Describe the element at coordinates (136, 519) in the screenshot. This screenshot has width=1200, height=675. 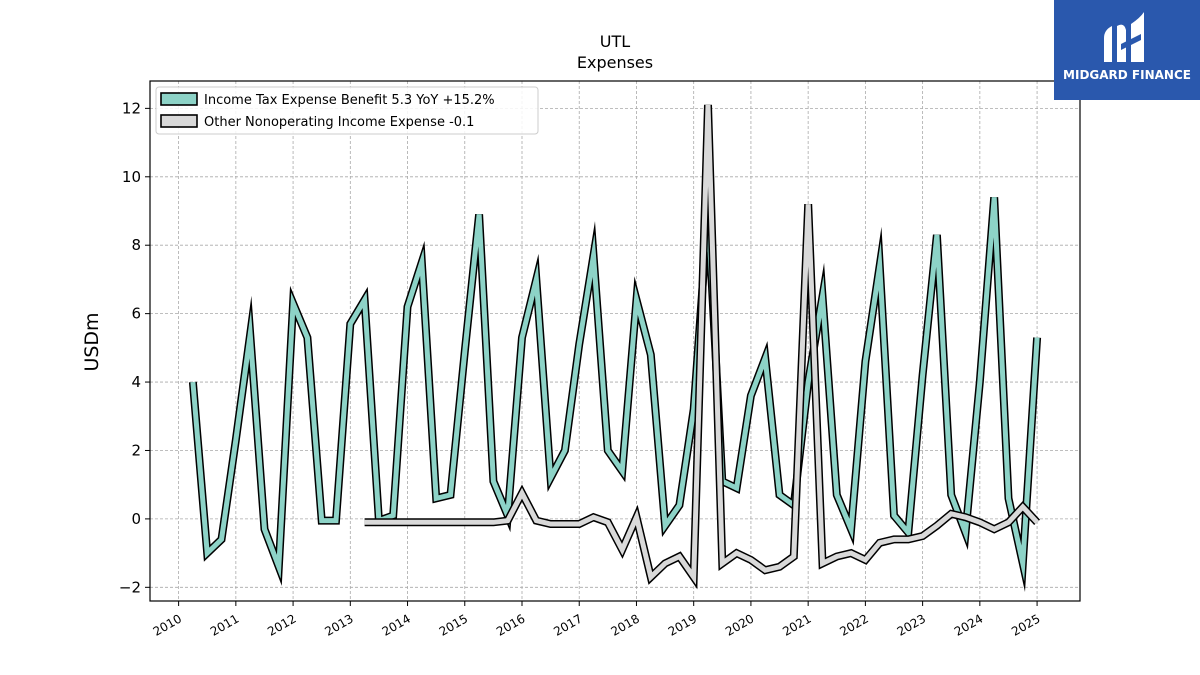
I see `y-tick-label: 0` at that location.